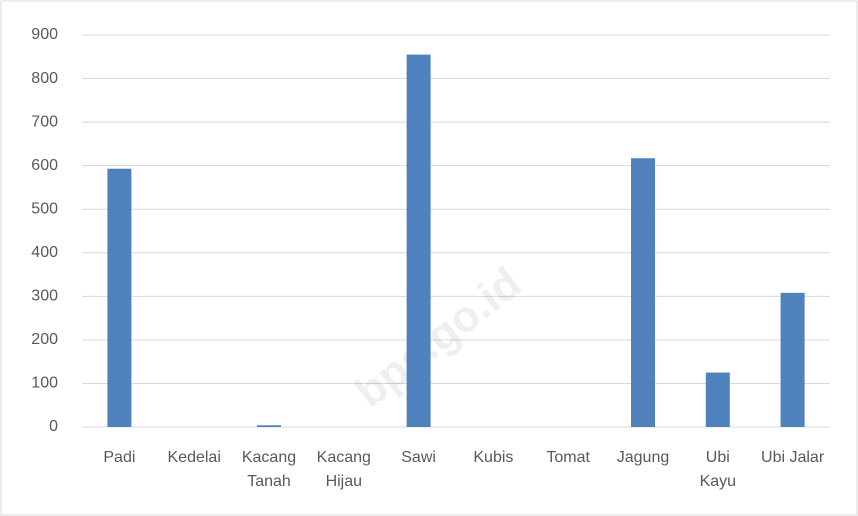 Image resolution: width=858 pixels, height=516 pixels. What do you see at coordinates (44, 121) in the screenshot?
I see `y-tick-label: 700` at bounding box center [44, 121].